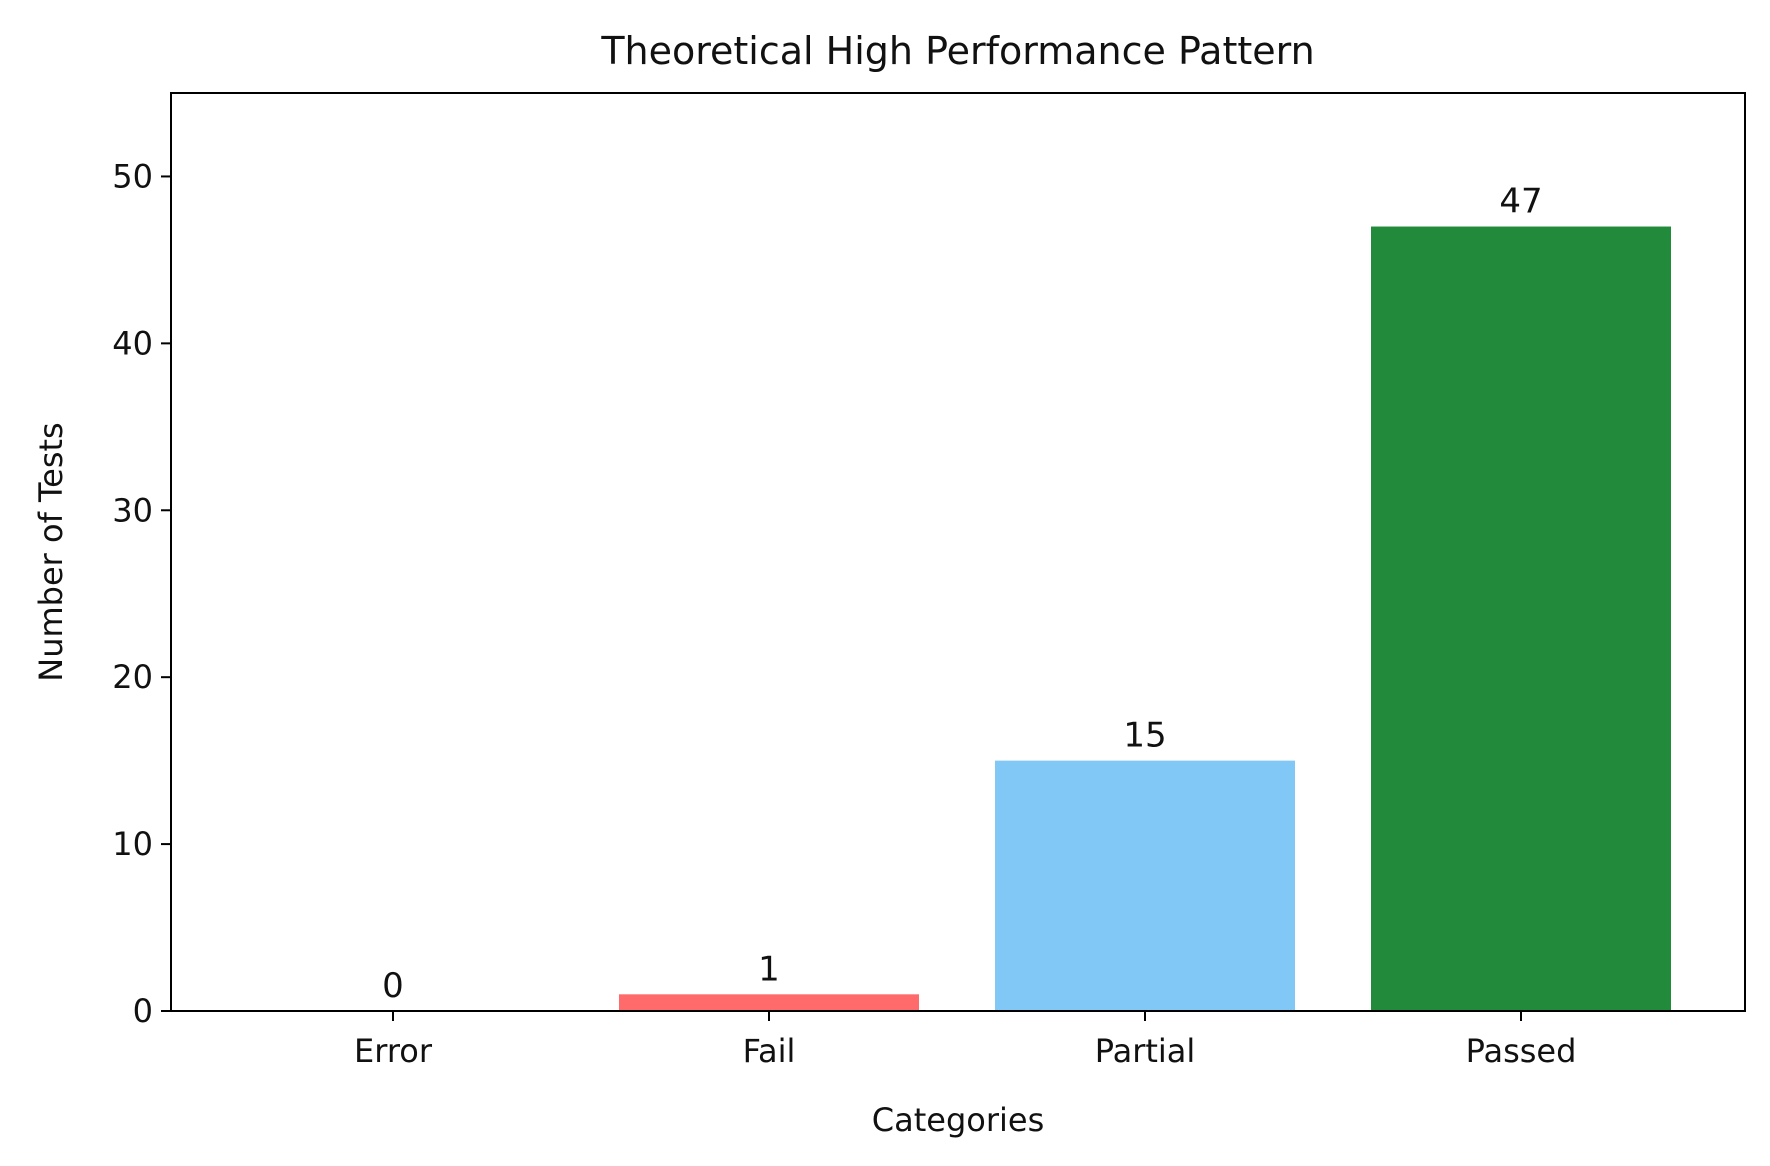 Image resolution: width=1770 pixels, height=1166 pixels. What do you see at coordinates (132, 510) in the screenshot?
I see `y-tick-label-30: 30` at bounding box center [132, 510].